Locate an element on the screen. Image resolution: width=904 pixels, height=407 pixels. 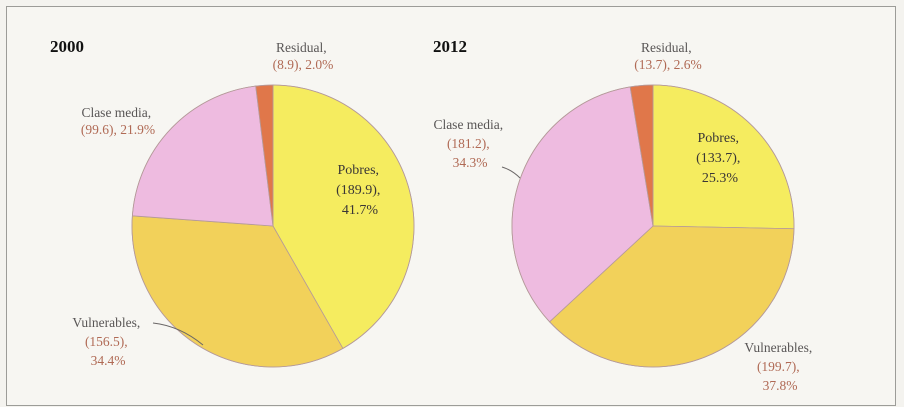
pie-2000-clase-media-name: Clase media, is located at coordinates (116, 112).